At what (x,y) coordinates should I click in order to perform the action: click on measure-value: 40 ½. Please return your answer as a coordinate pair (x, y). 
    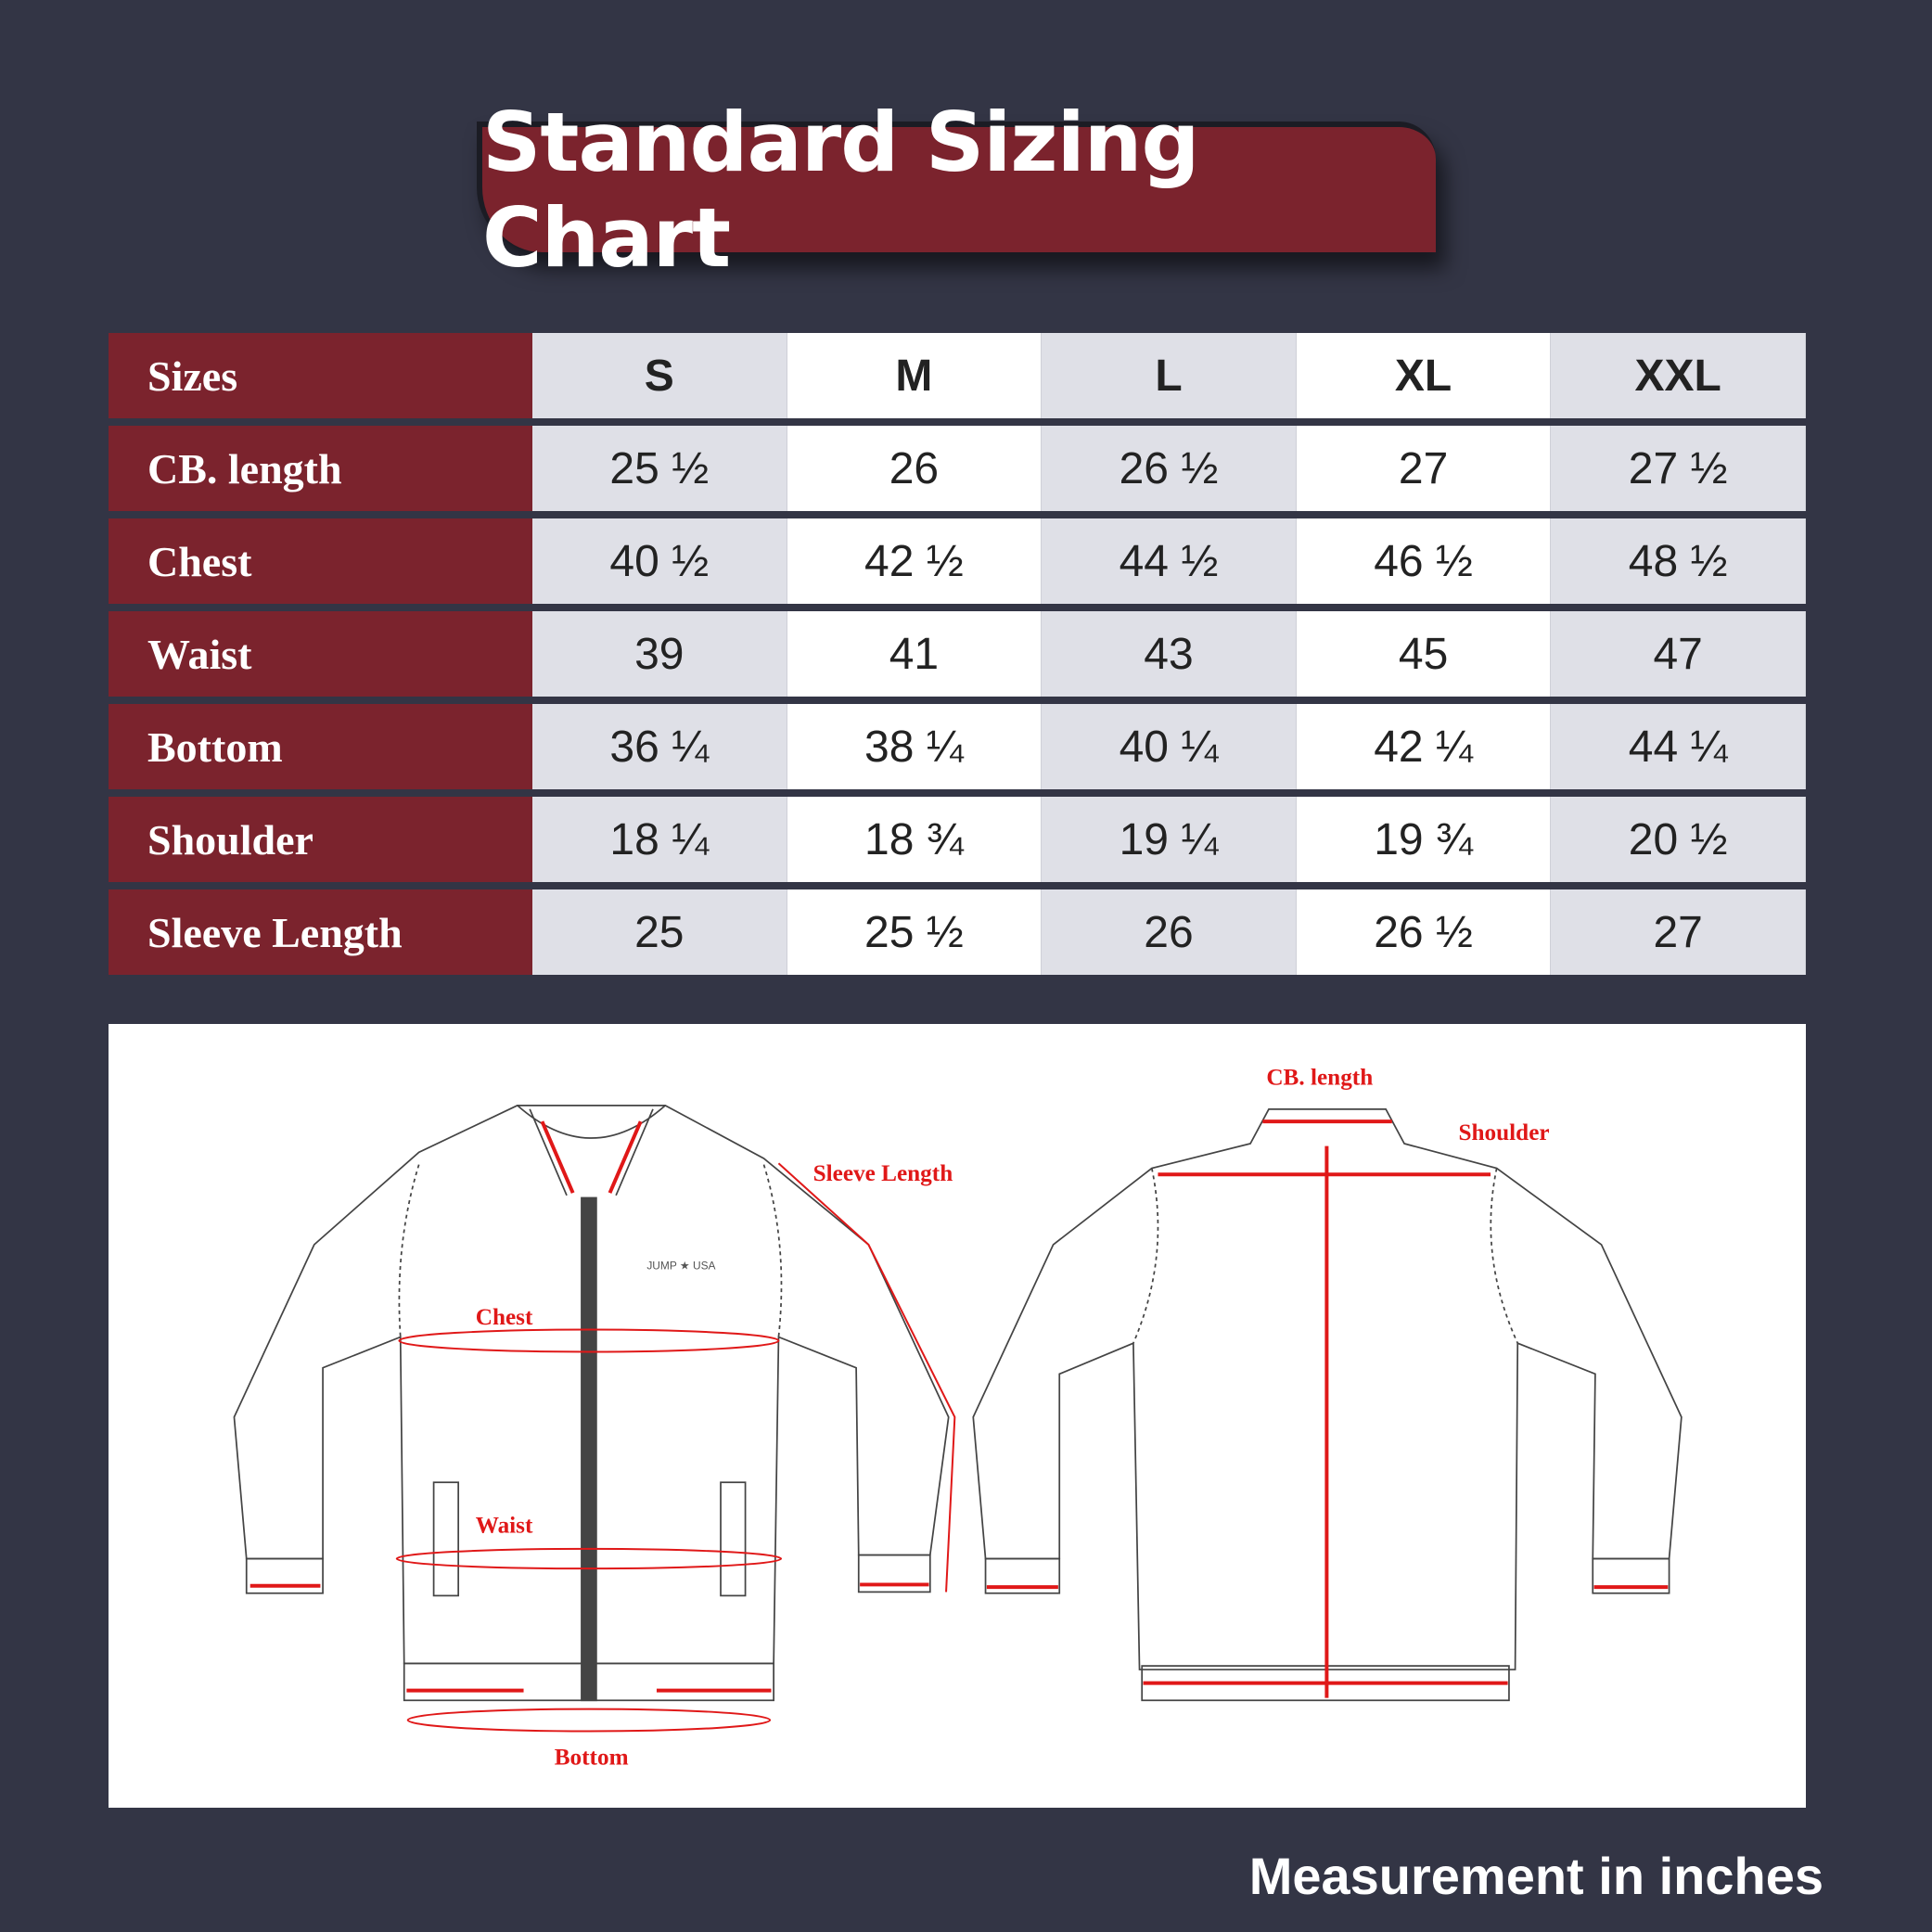
    Looking at the image, I should click on (659, 561).